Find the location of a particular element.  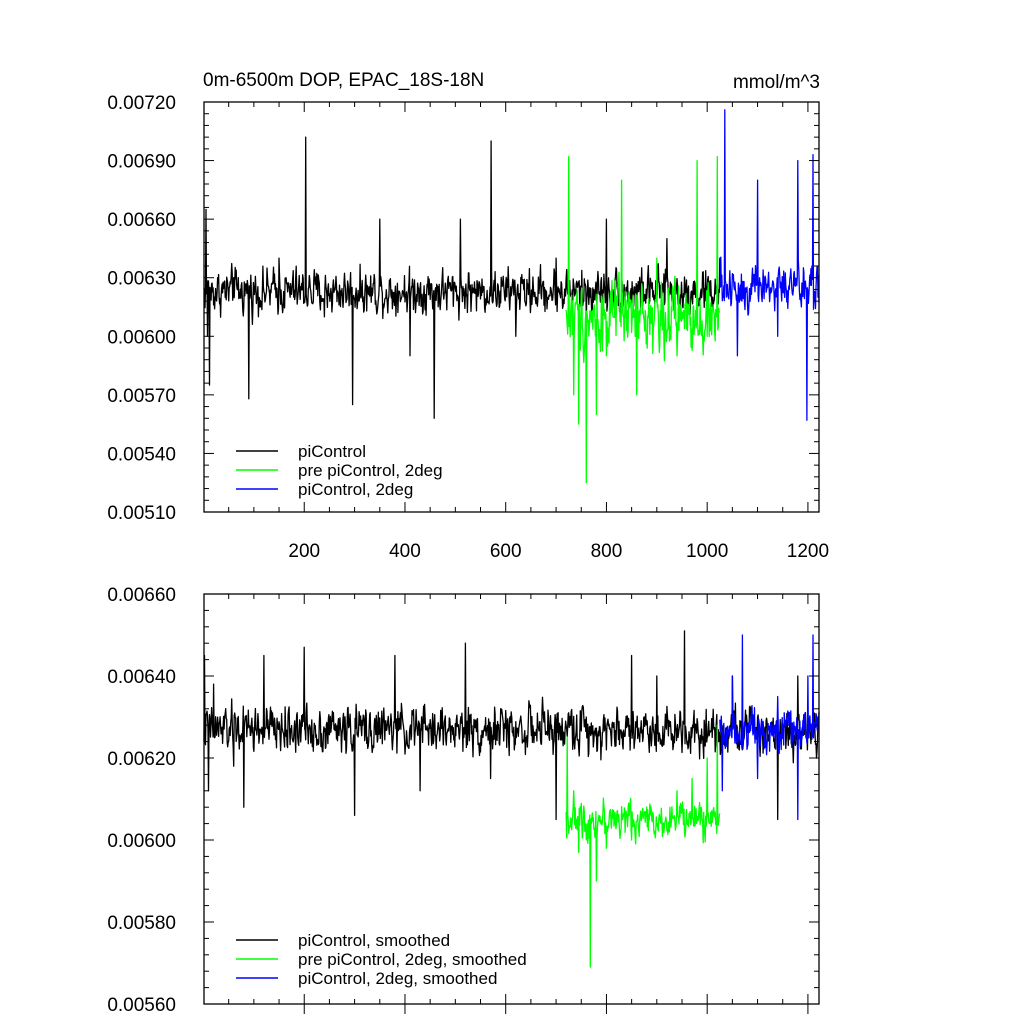

y-tick-label: 0.00510 is located at coordinates (141, 513).